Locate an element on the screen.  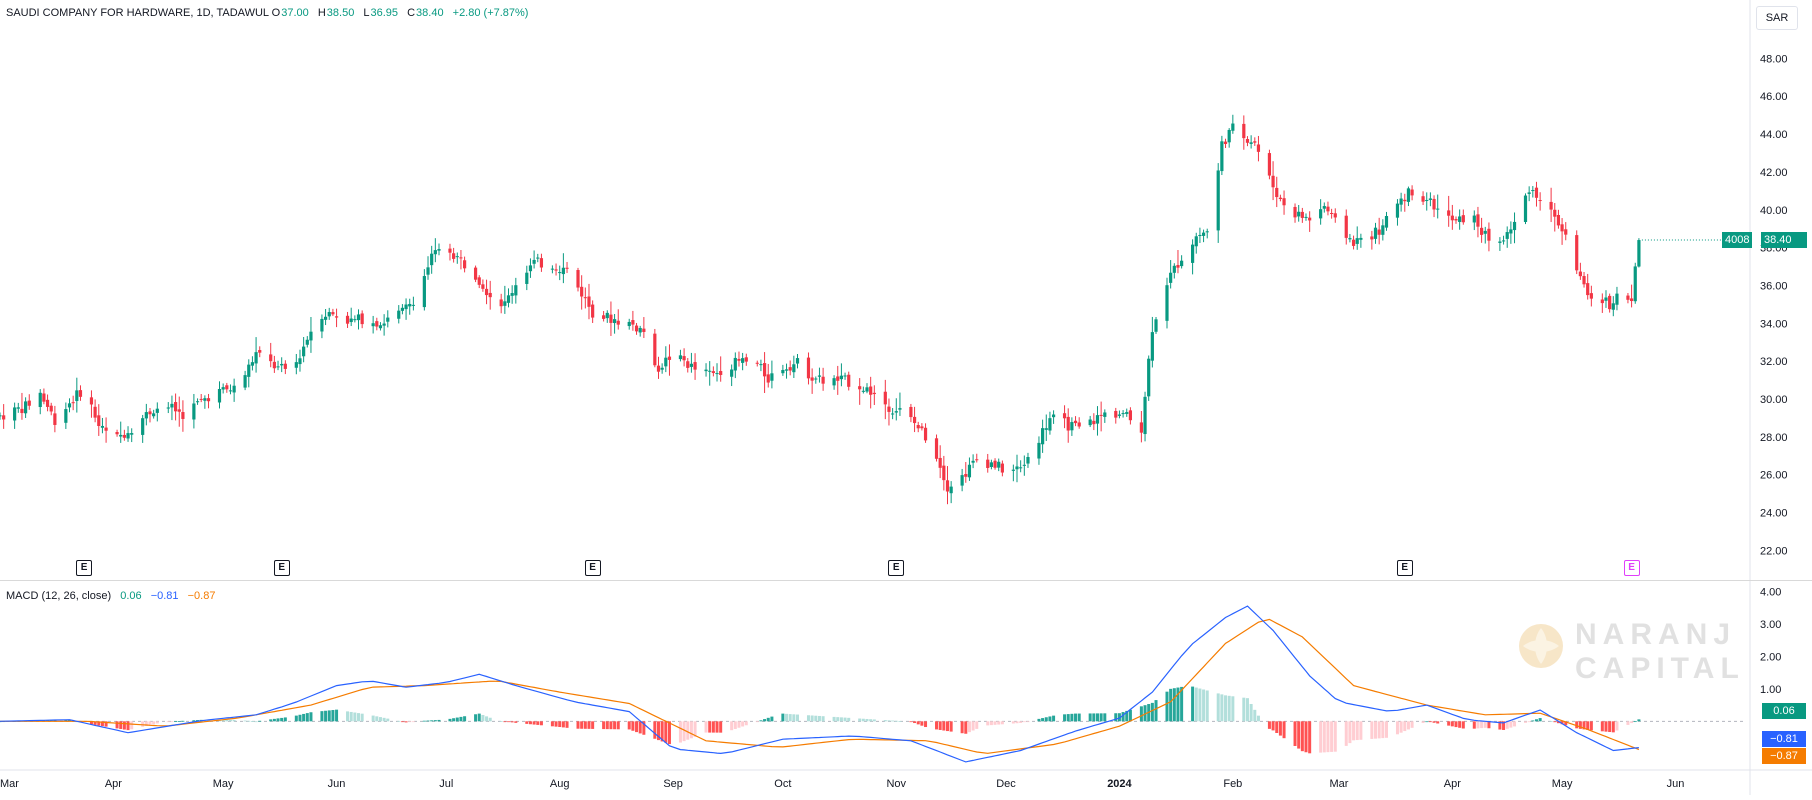
open-value: 37.00 is located at coordinates (295, 13).